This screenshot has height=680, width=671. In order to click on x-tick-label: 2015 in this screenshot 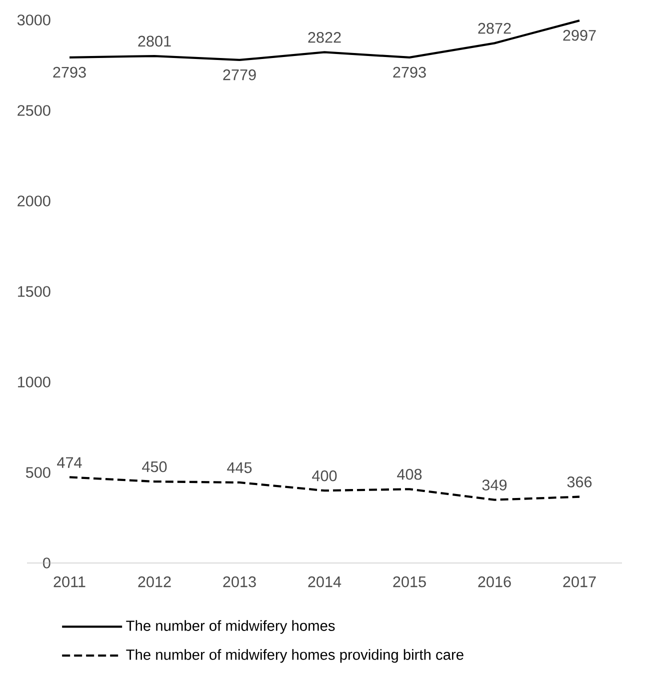, I will do `click(409, 582)`.